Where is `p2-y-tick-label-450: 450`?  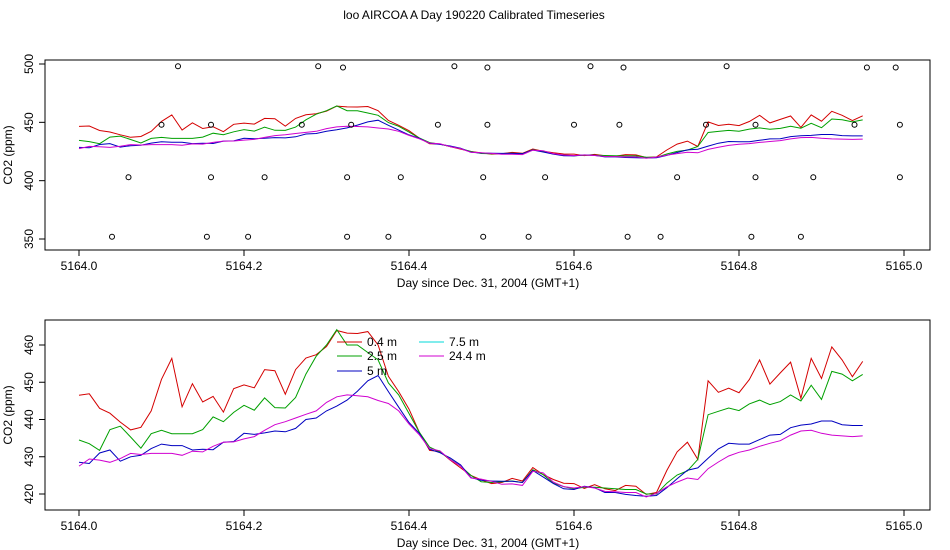
p2-y-tick-label-450: 450 is located at coordinates (29, 382).